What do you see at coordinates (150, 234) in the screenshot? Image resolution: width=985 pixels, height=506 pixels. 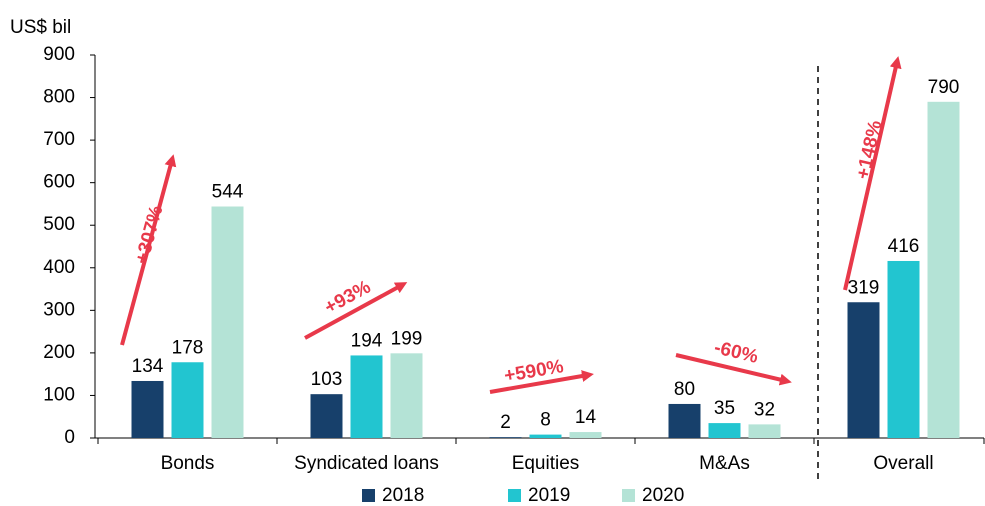 I see `annotation: +307%` at bounding box center [150, 234].